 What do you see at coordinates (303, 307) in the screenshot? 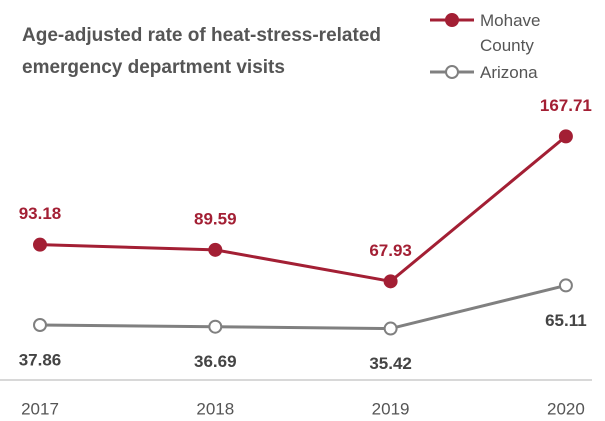
I see `series-line` at bounding box center [303, 307].